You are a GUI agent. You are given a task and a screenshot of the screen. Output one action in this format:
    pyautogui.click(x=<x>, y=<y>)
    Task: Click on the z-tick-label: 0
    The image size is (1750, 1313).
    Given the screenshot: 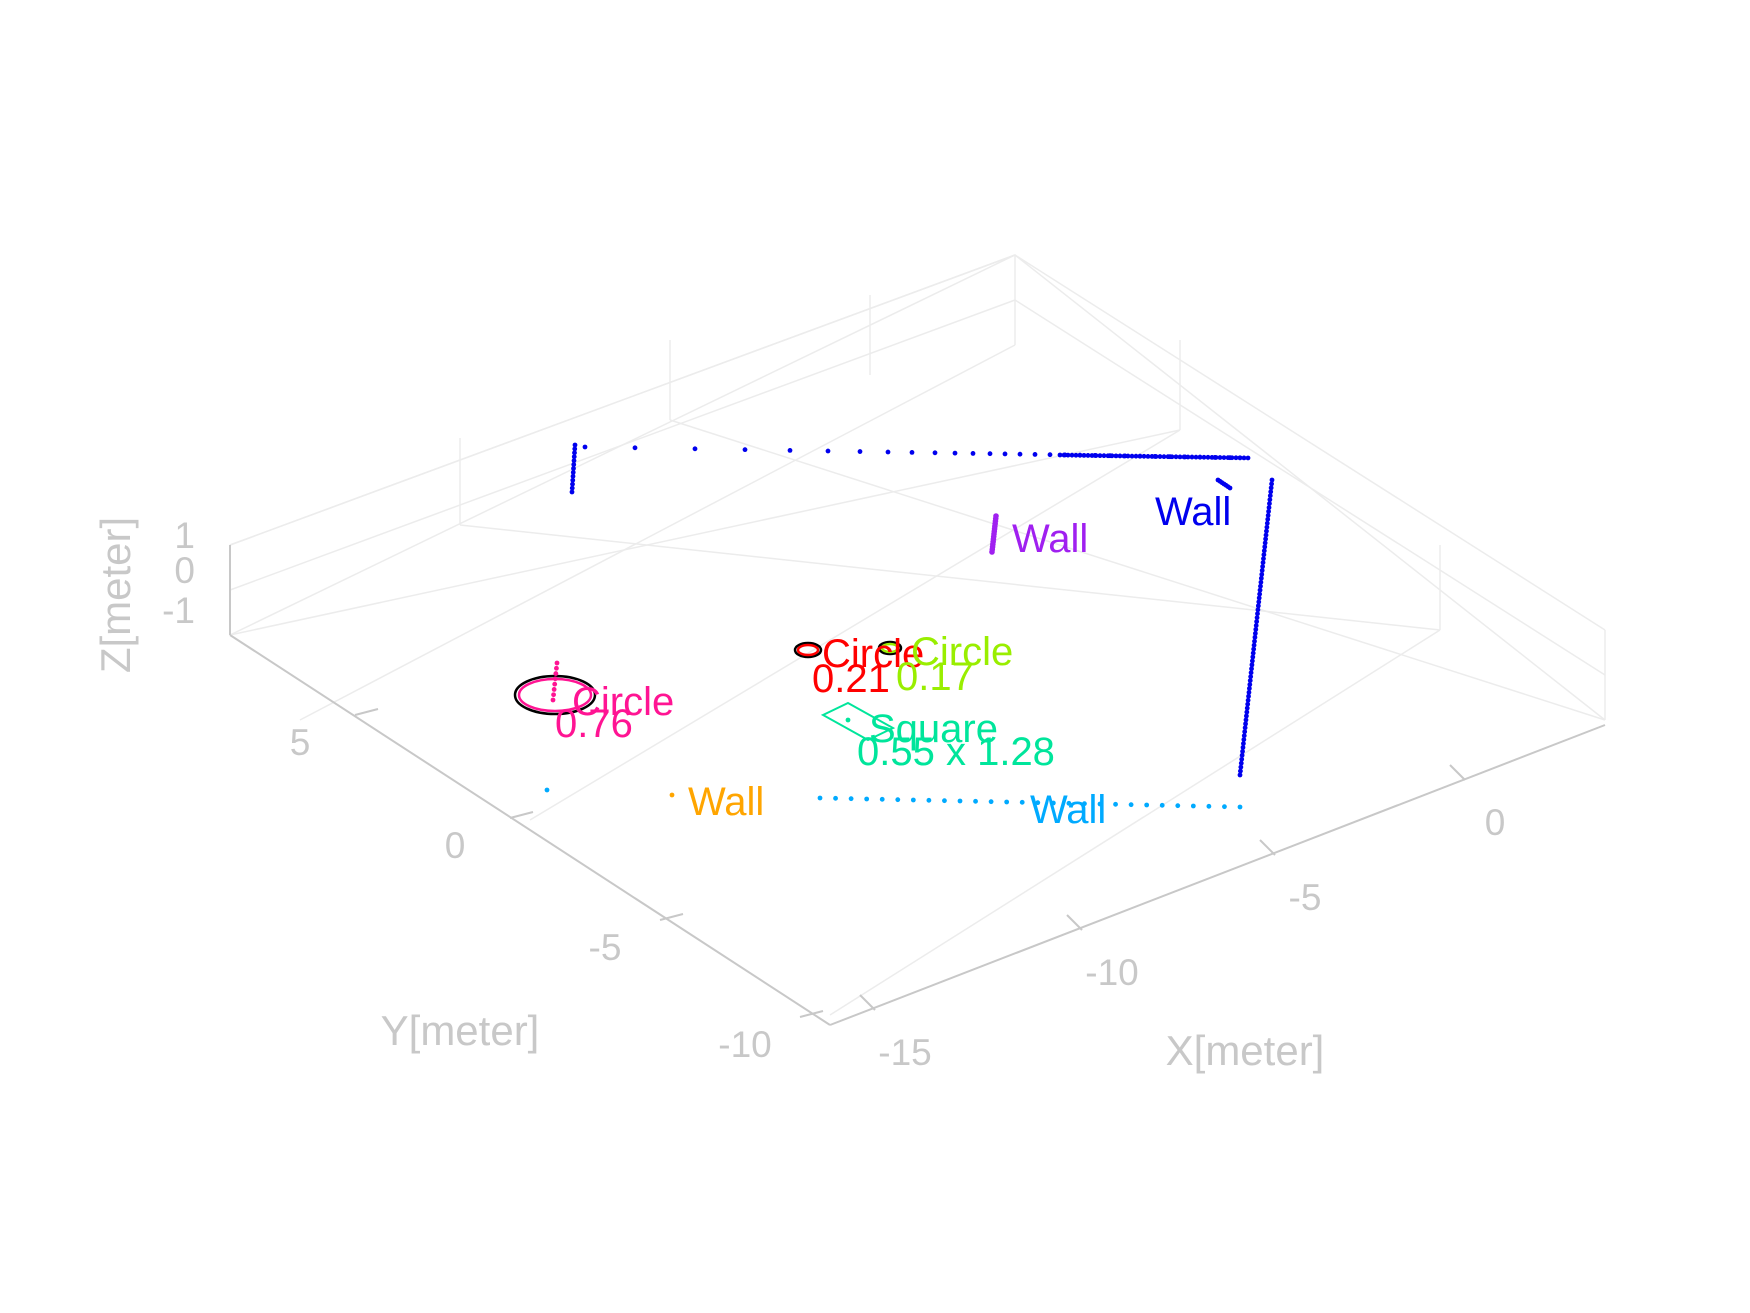 What is the action you would take?
    pyautogui.click(x=184, y=570)
    